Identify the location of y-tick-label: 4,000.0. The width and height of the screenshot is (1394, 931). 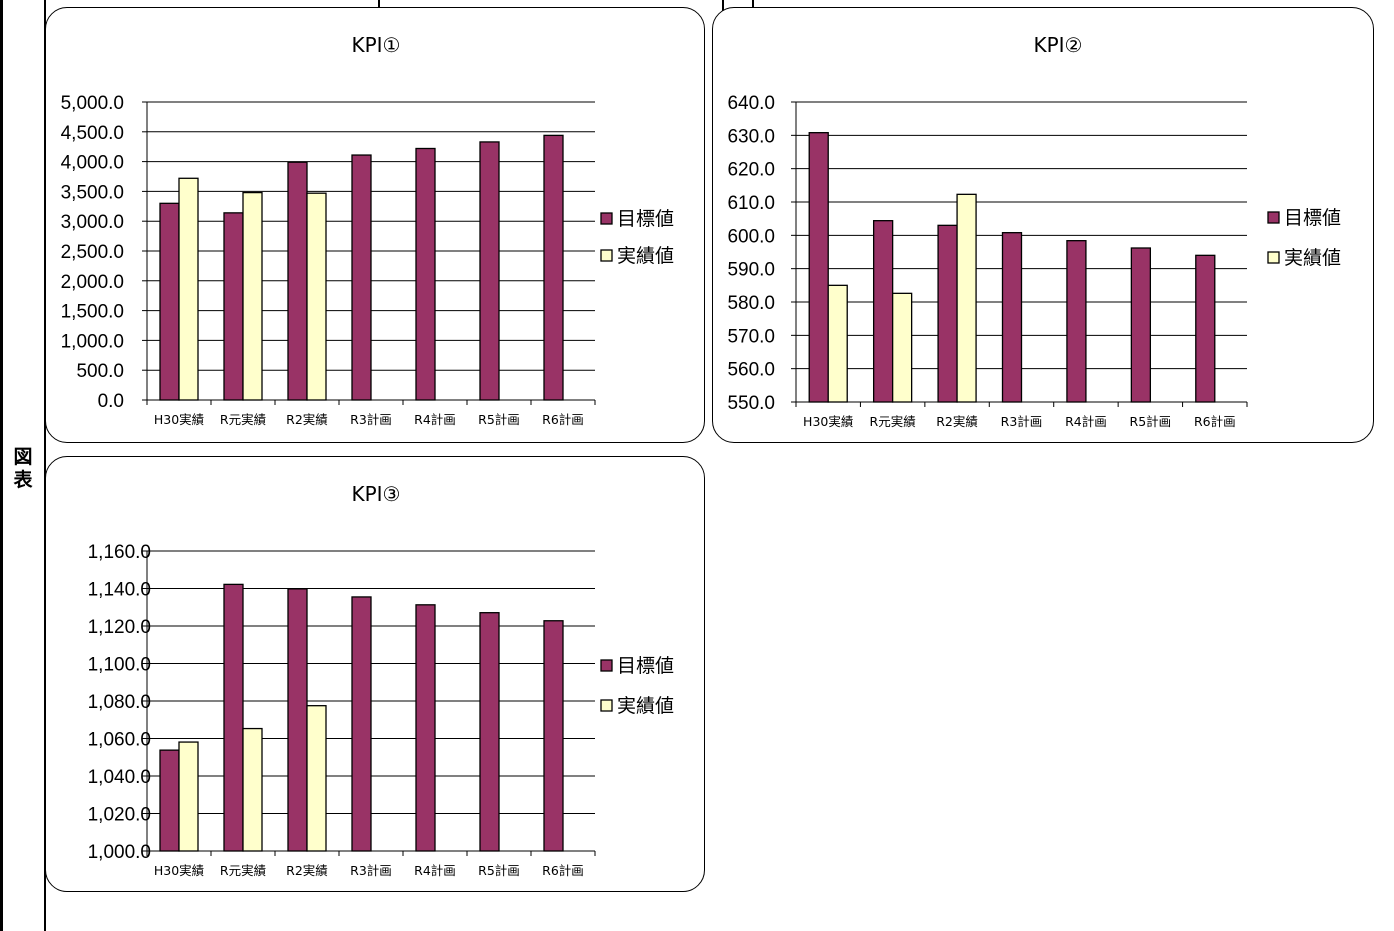
(92, 163).